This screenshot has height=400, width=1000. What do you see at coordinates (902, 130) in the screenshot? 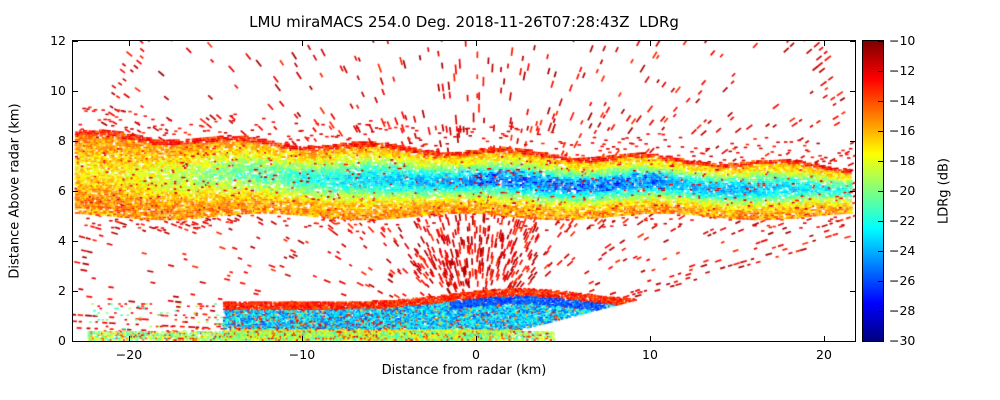
I see `colorbar-tick-label: −16` at bounding box center [902, 130].